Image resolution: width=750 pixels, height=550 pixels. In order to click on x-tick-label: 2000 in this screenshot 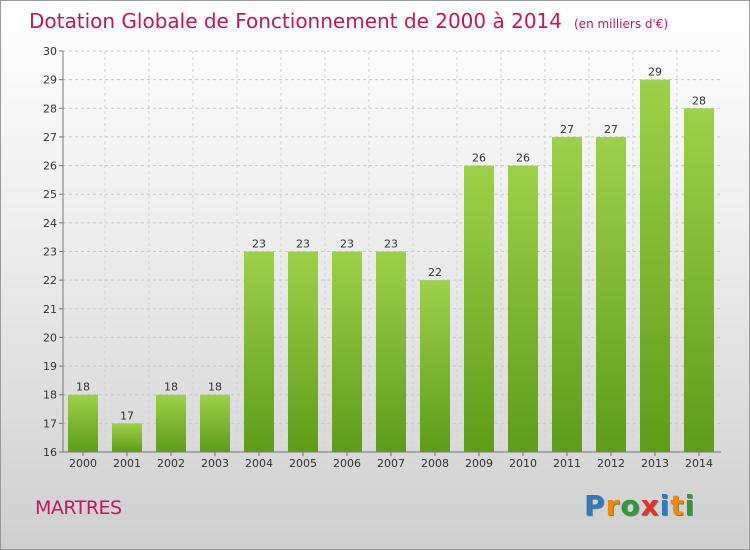, I will do `click(83, 463)`.